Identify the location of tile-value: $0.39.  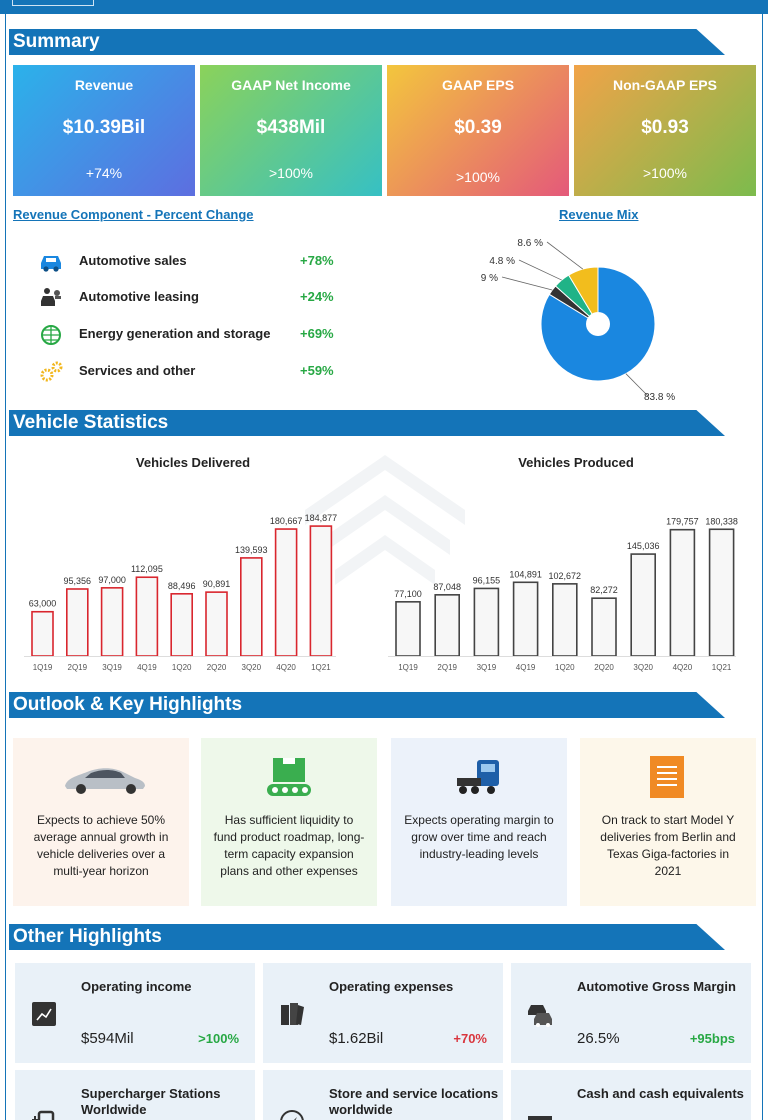
(478, 127).